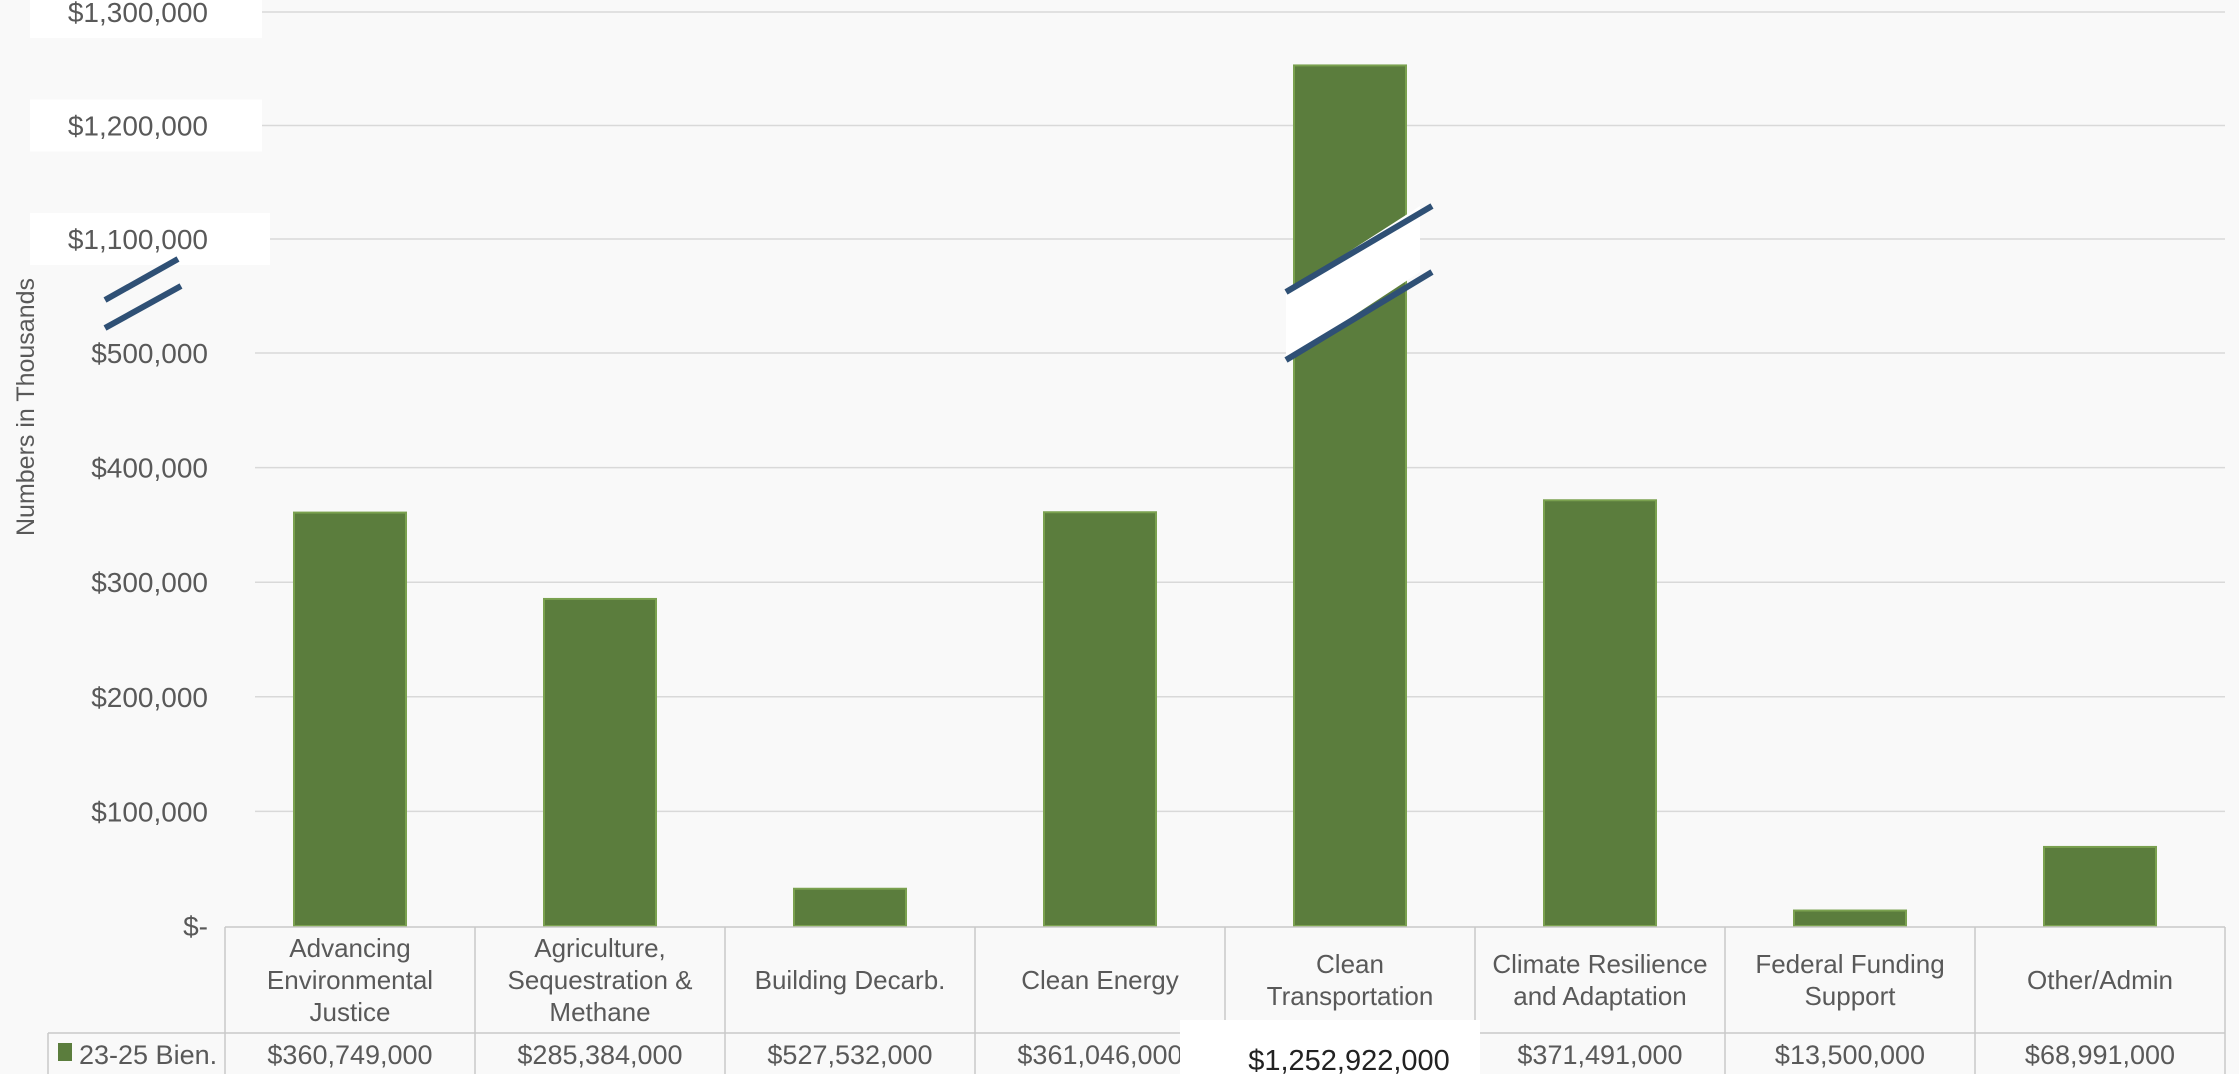 The width and height of the screenshot is (2239, 1074). I want to click on table-value: $68,991,000, so click(2100, 1055).